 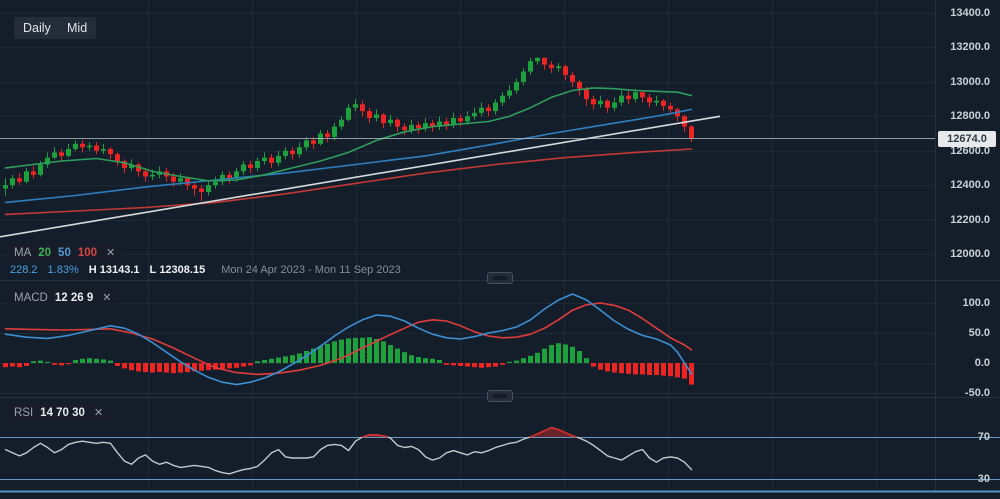 I want to click on rsi-params: 14 70 30, so click(x=62, y=412).